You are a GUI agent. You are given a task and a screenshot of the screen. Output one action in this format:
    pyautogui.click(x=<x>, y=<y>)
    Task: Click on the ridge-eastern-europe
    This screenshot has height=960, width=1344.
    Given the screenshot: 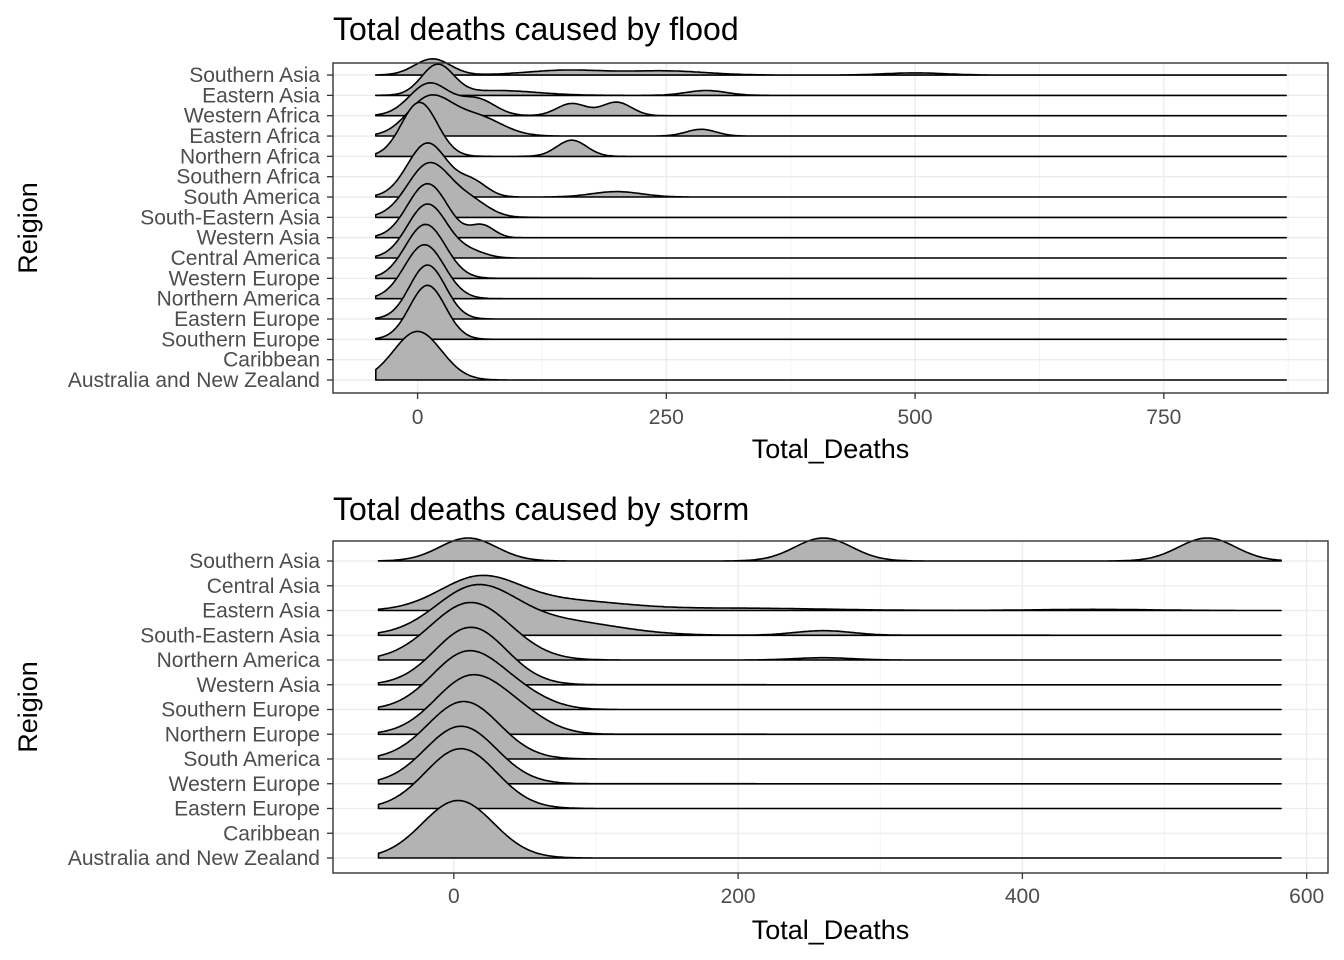 What is the action you would take?
    pyautogui.click(x=831, y=292)
    